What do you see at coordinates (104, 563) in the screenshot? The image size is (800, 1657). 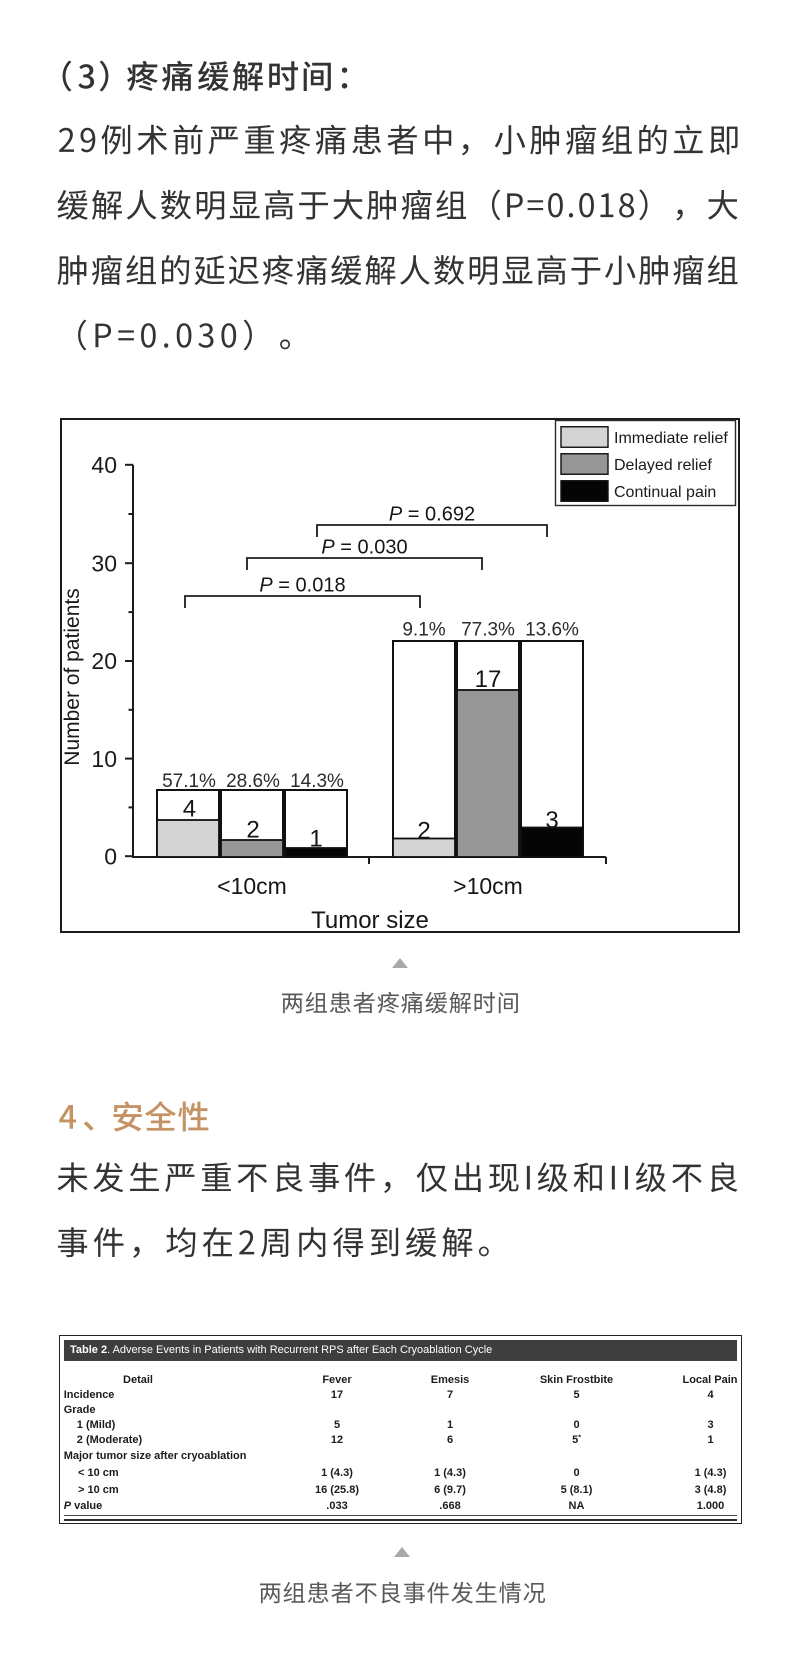 I see `svg-text: 30` at bounding box center [104, 563].